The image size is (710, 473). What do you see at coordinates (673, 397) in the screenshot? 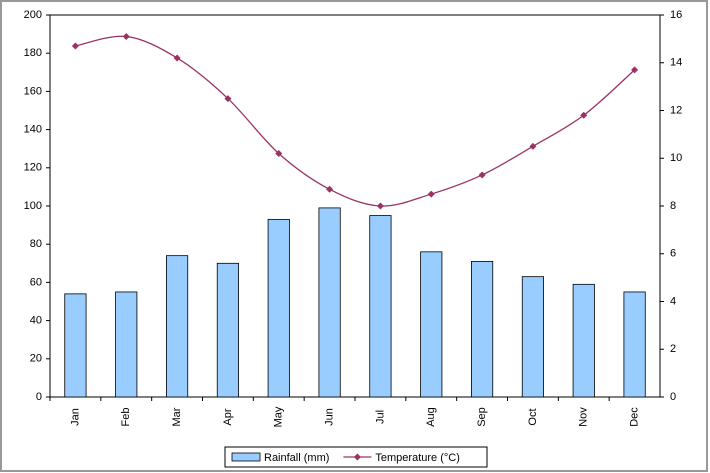
I see `y2-tick-label: 0` at bounding box center [673, 397].